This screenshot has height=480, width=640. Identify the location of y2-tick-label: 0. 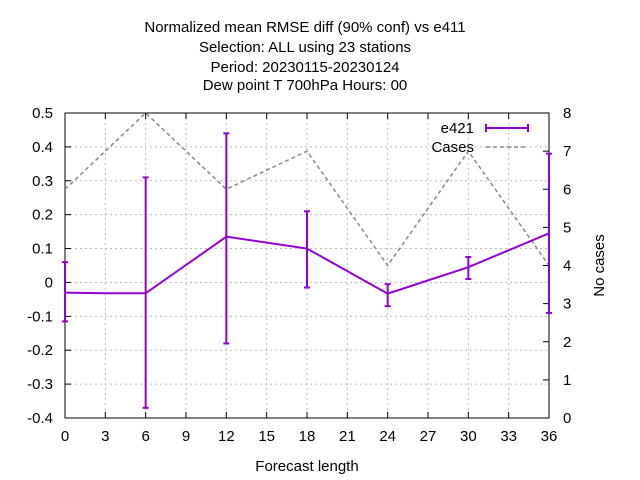
(567, 418).